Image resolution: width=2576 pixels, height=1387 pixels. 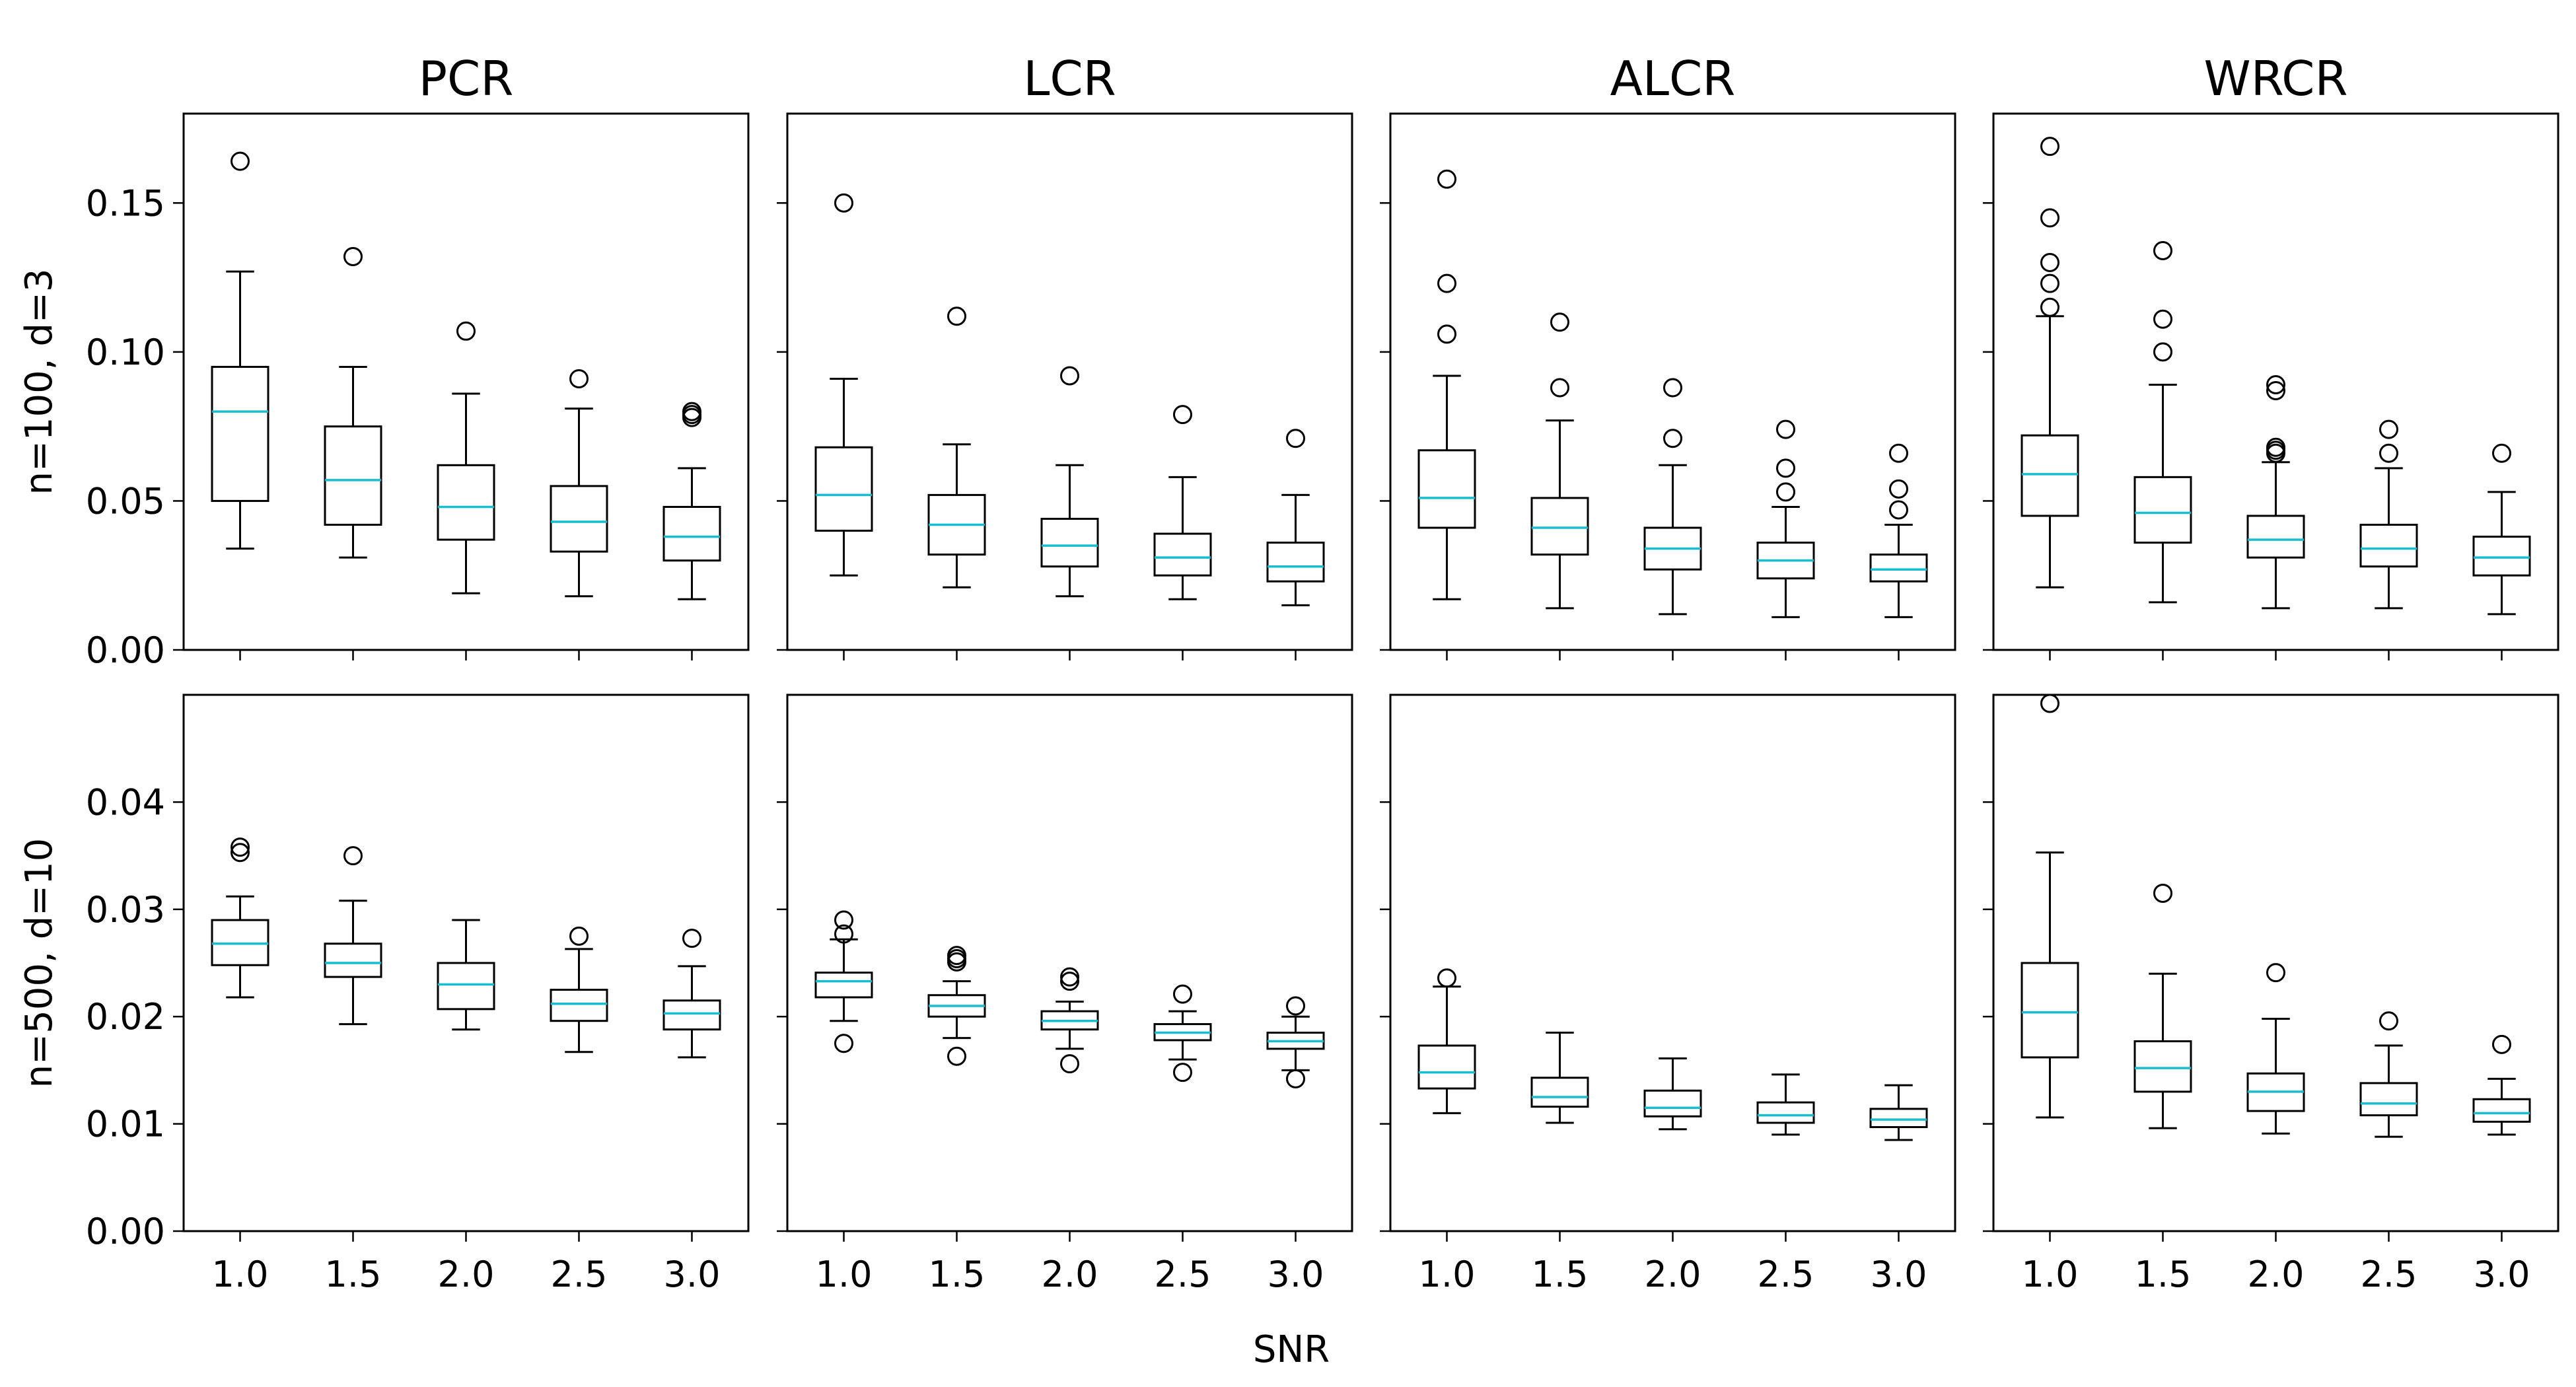 I want to click on x-axis-label: SNR, so click(x=1291, y=1349).